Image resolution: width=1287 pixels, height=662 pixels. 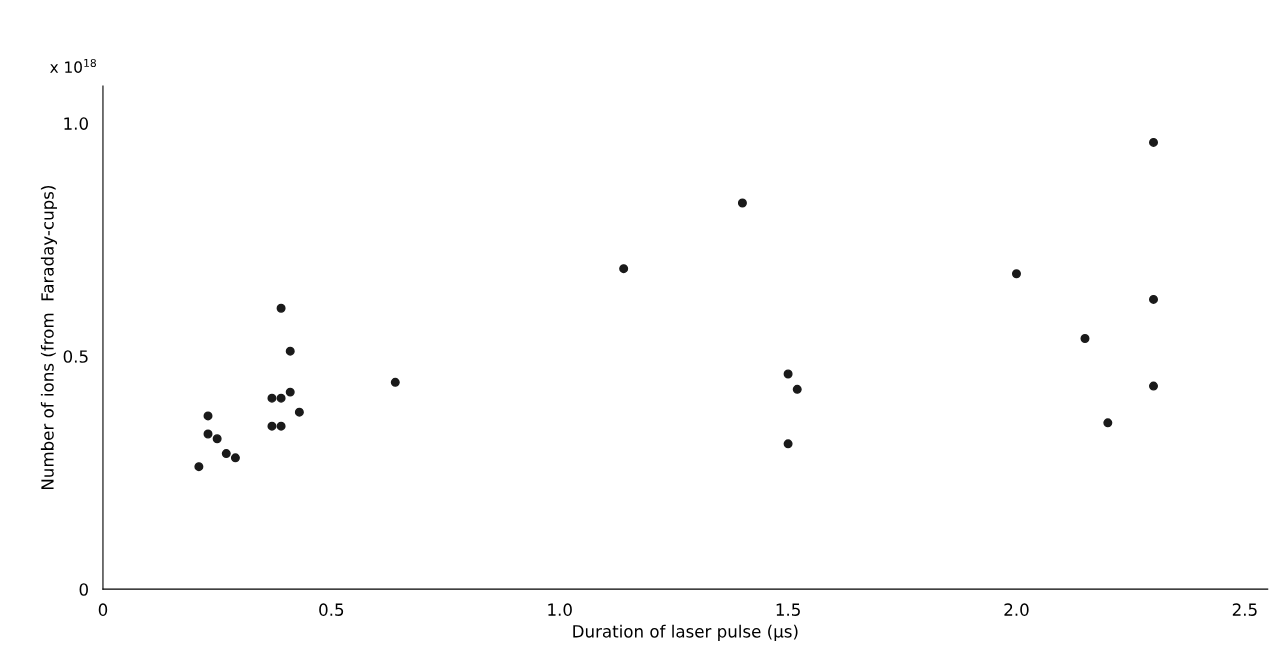 What do you see at coordinates (1016, 609) in the screenshot?
I see `x-tick-label: 2.0` at bounding box center [1016, 609].